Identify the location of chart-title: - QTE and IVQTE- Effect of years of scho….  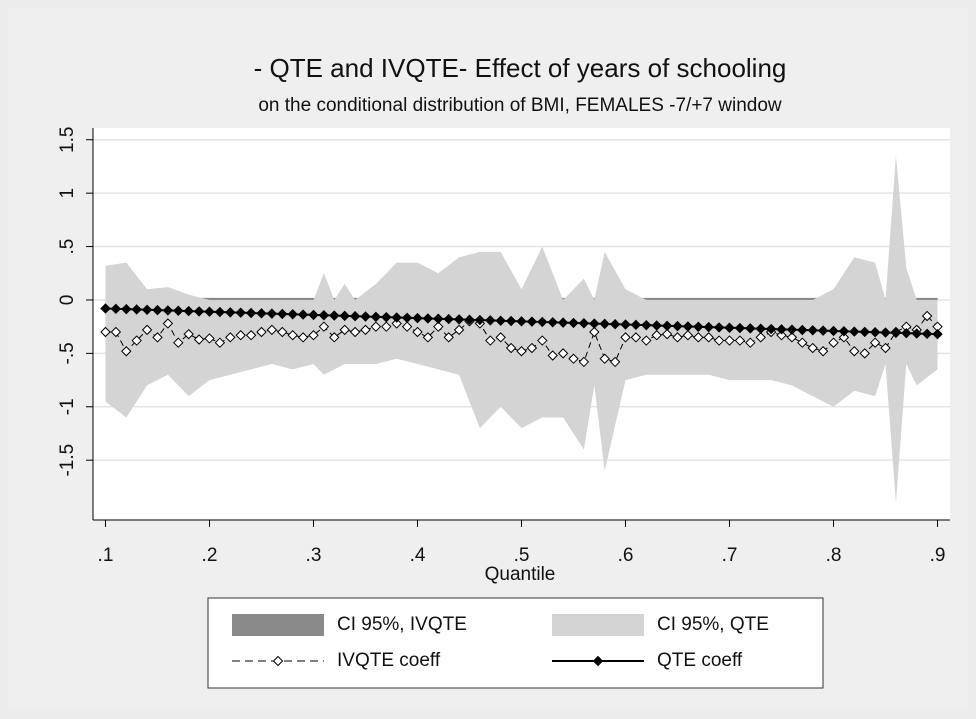
(520, 68).